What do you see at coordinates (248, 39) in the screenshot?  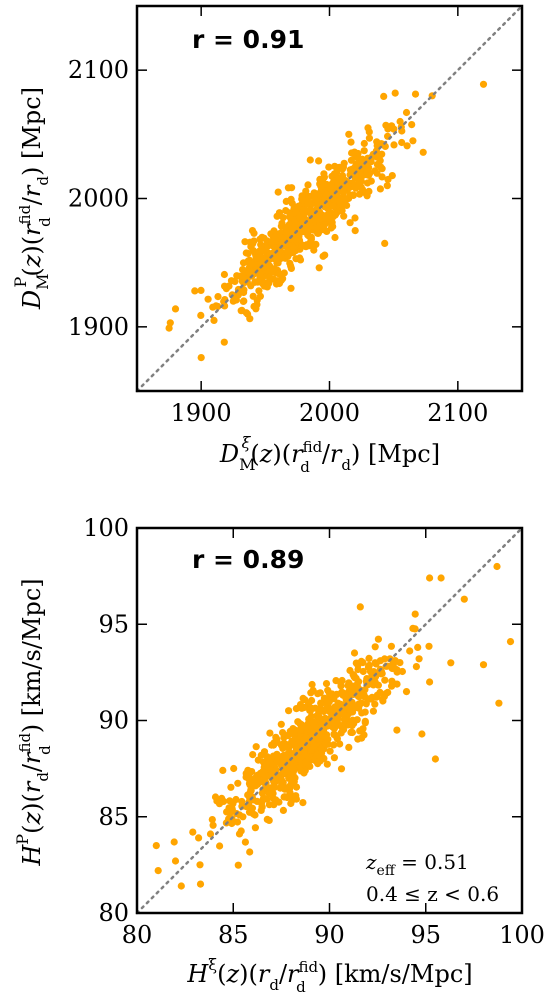 I see `correlation-label-top: r = 0.91` at bounding box center [248, 39].